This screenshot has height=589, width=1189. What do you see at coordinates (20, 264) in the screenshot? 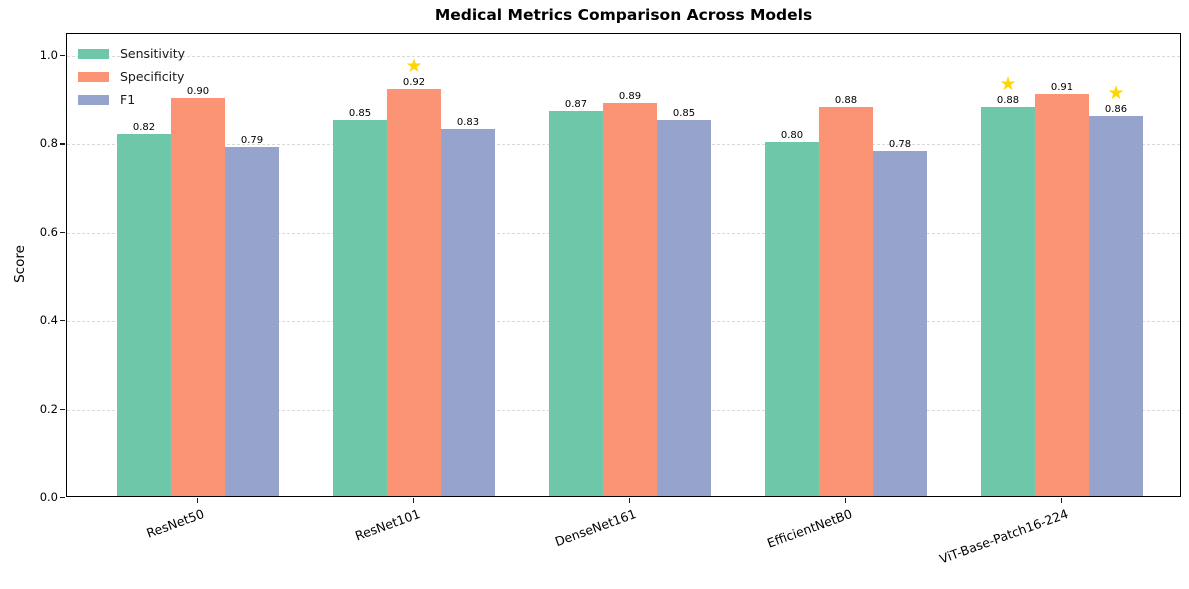
I see `y-axis-label: Score` at bounding box center [20, 264].